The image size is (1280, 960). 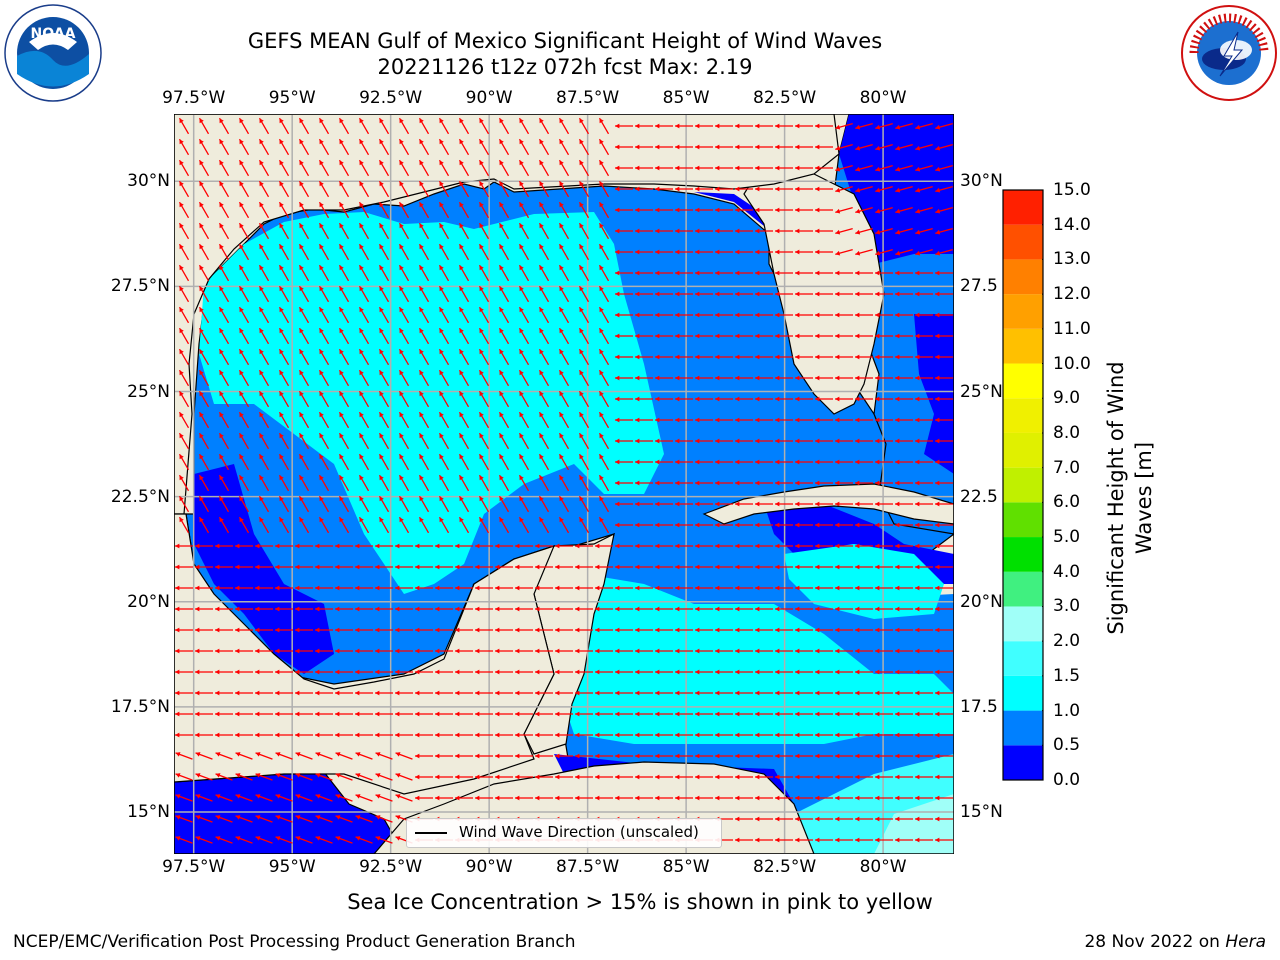 What do you see at coordinates (1067, 467) in the screenshot?
I see `colorbar-tick-label: 7.0` at bounding box center [1067, 467].